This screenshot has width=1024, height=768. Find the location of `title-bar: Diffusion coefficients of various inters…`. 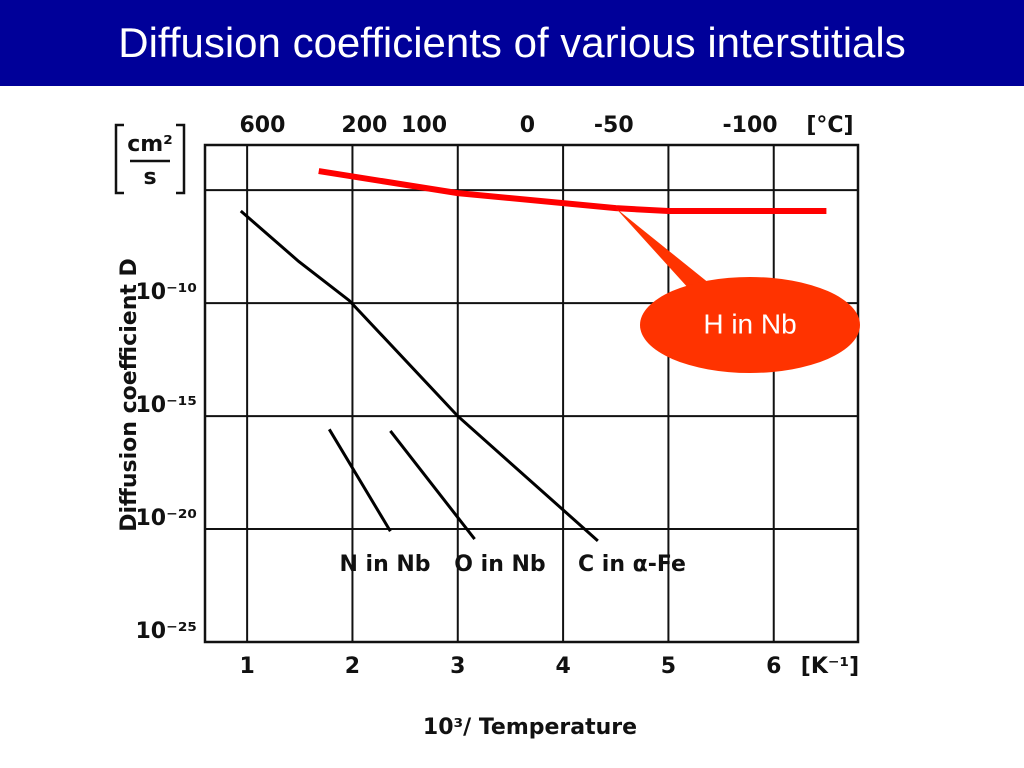

title-bar: Diffusion coefficients of various inters… is located at coordinates (512, 43).